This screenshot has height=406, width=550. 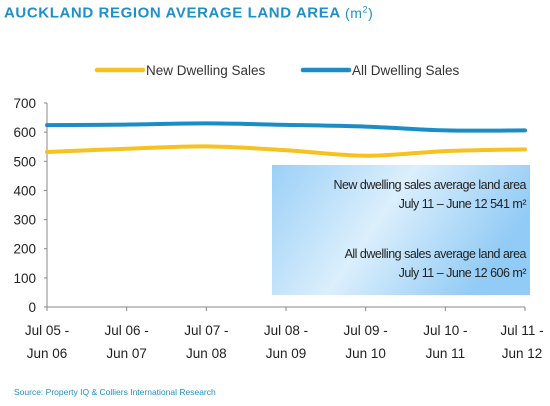 What do you see at coordinates (522, 353) in the screenshot?
I see `x-tick-label: Jun 12` at bounding box center [522, 353].